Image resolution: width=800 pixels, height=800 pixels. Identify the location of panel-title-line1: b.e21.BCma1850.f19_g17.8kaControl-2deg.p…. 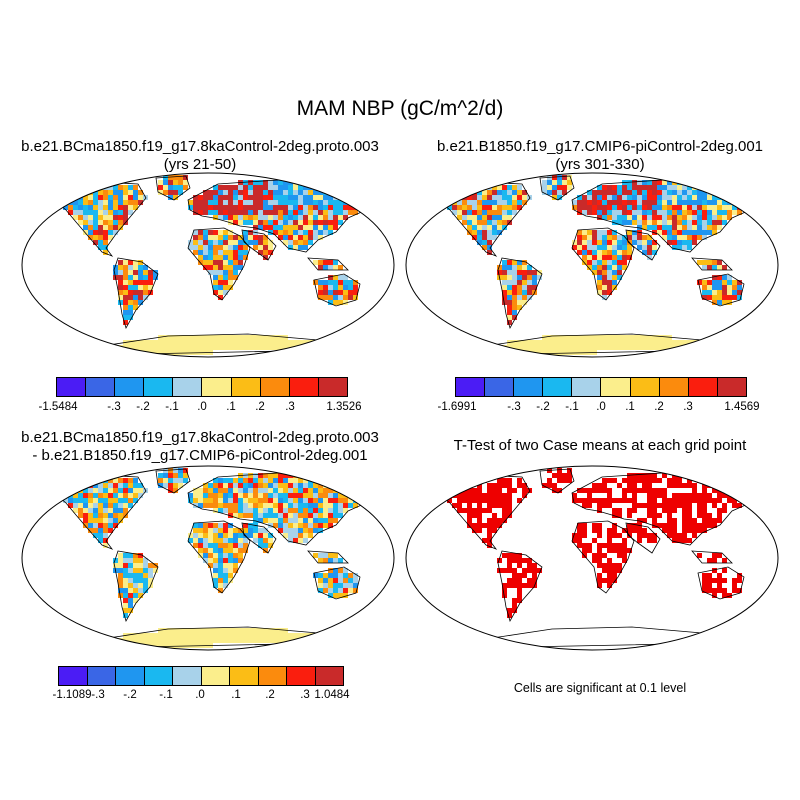
(200, 146).